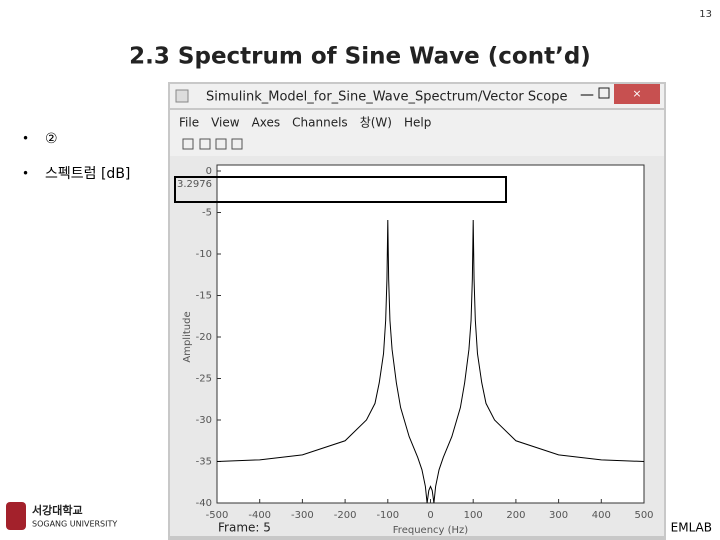  Describe the element at coordinates (207, 213) in the screenshot. I see `y-tick-label: -5` at that location.